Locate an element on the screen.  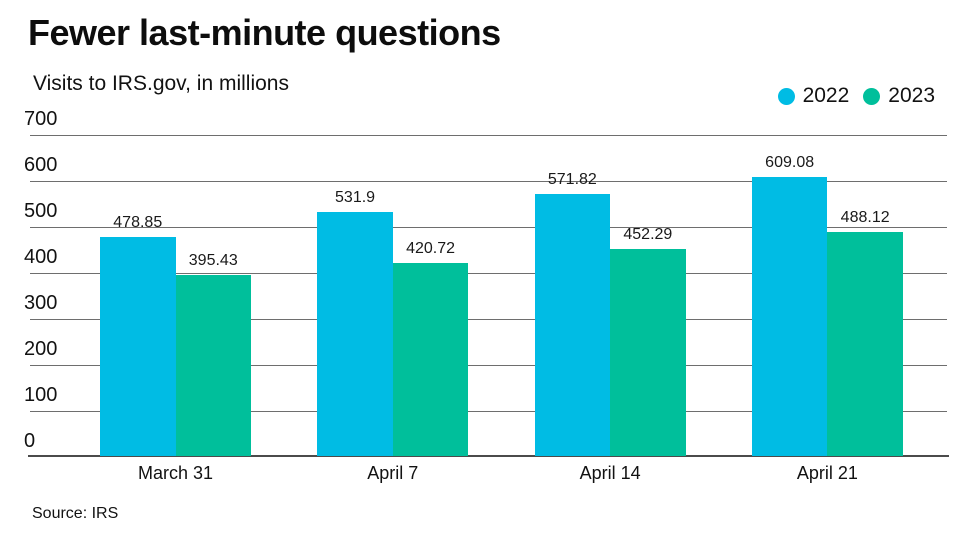
legend-item-2023: 2023 is located at coordinates (899, 96).